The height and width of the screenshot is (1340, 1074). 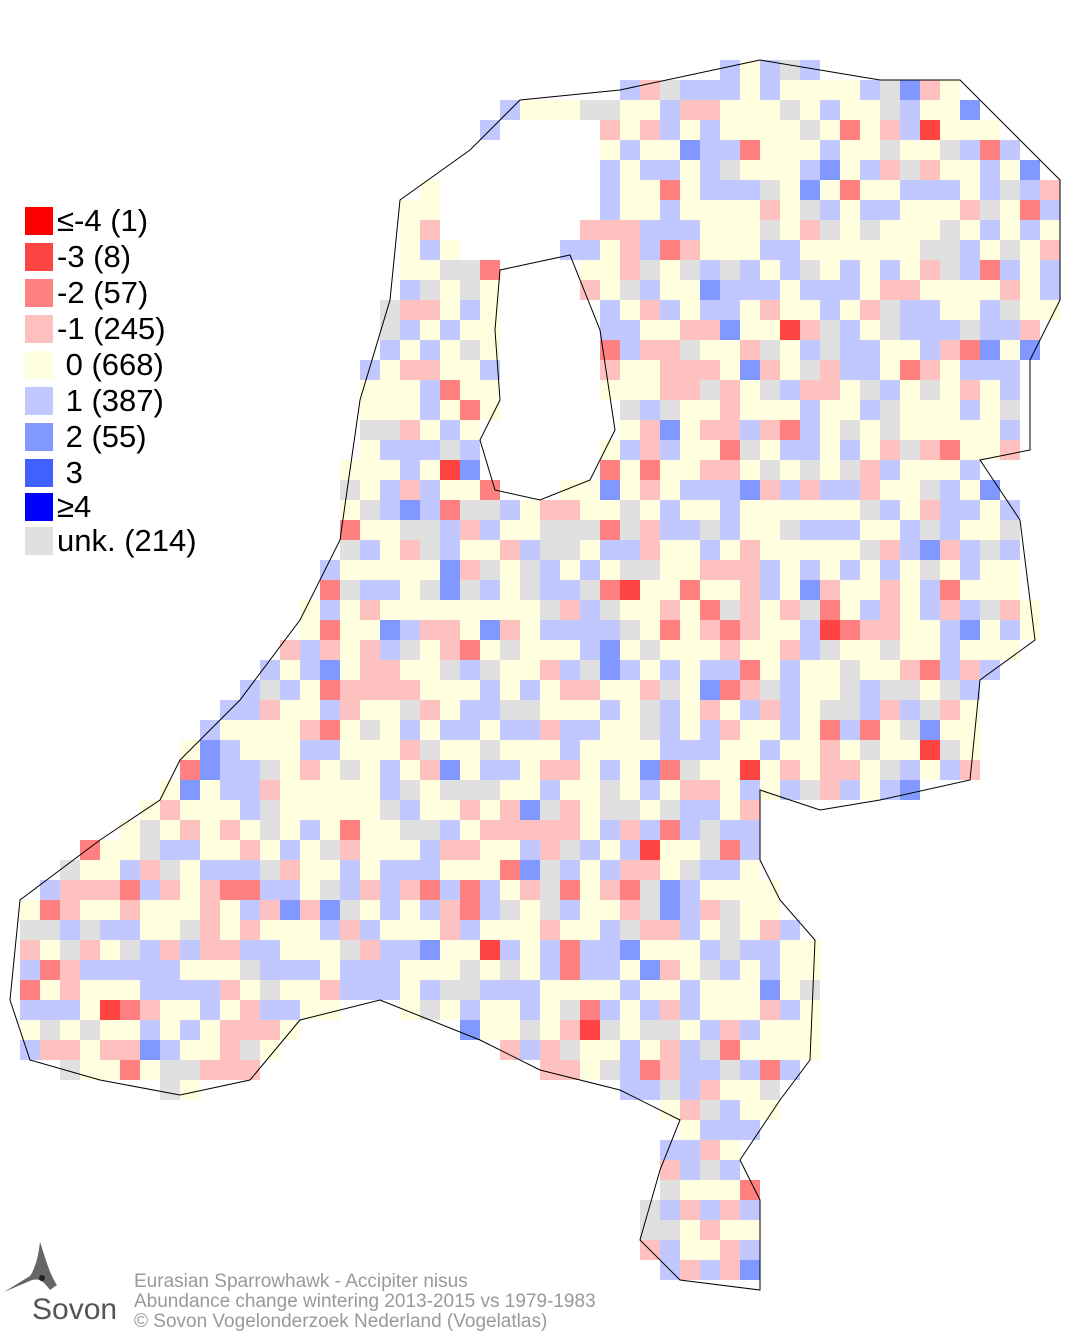 What do you see at coordinates (111, 328) in the screenshot?
I see `legend-label: -1 (245)` at bounding box center [111, 328].